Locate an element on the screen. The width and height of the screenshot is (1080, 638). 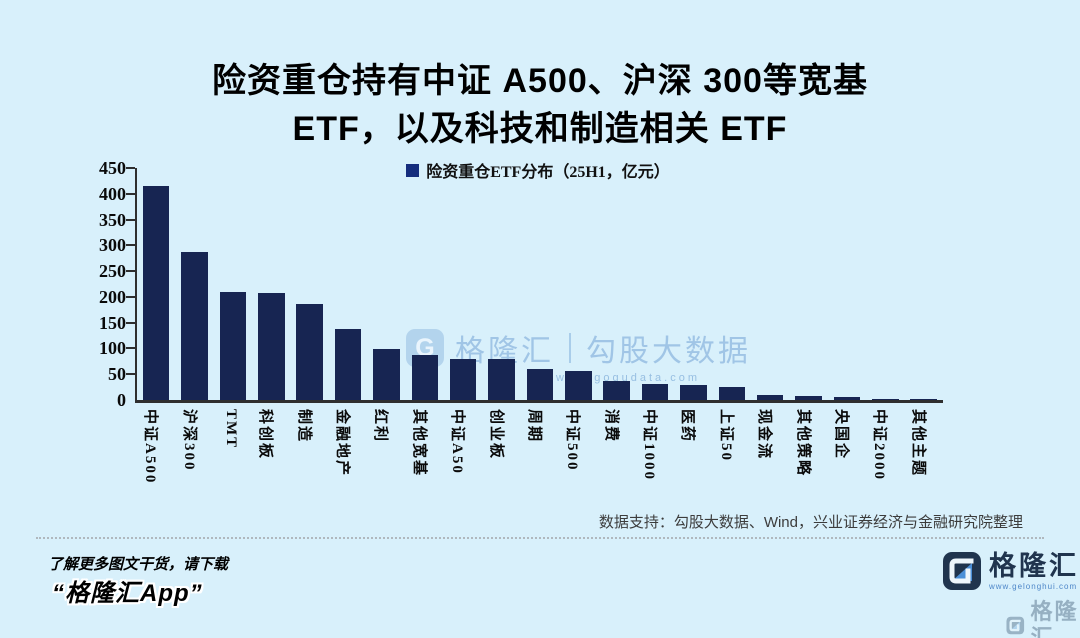
bar-周期 is located at coordinates (540, 384).